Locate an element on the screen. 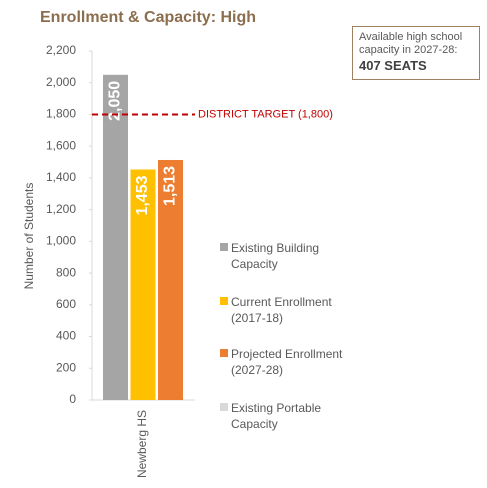  y-tick-label: 2,000 is located at coordinates (61, 82).